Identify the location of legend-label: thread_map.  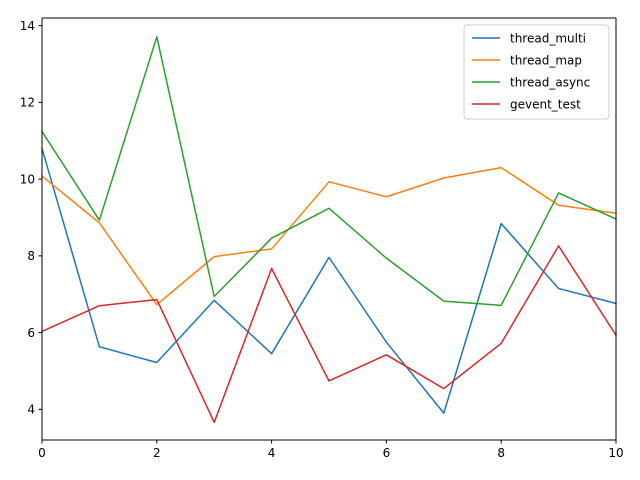
(546, 60).